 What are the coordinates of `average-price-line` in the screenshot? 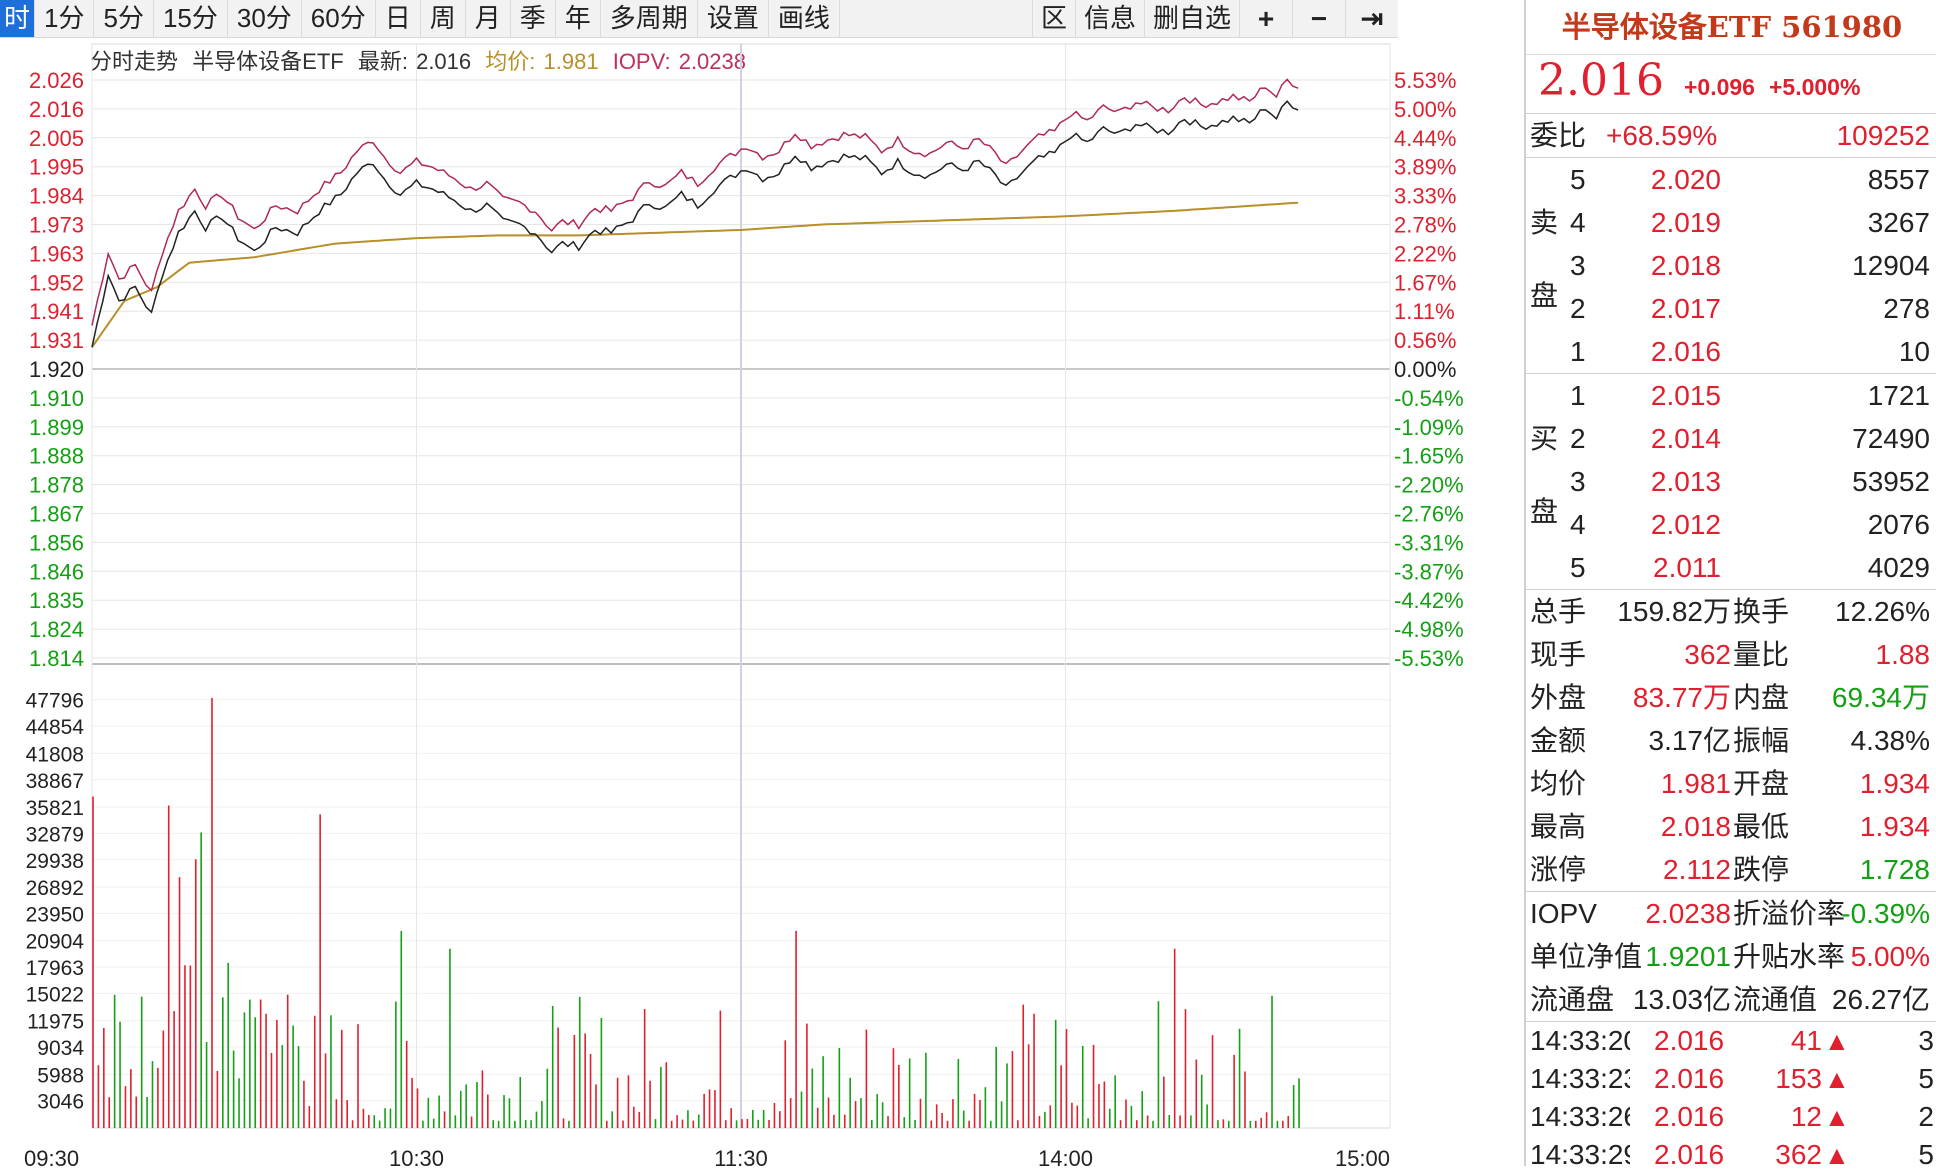 It's located at (695, 274).